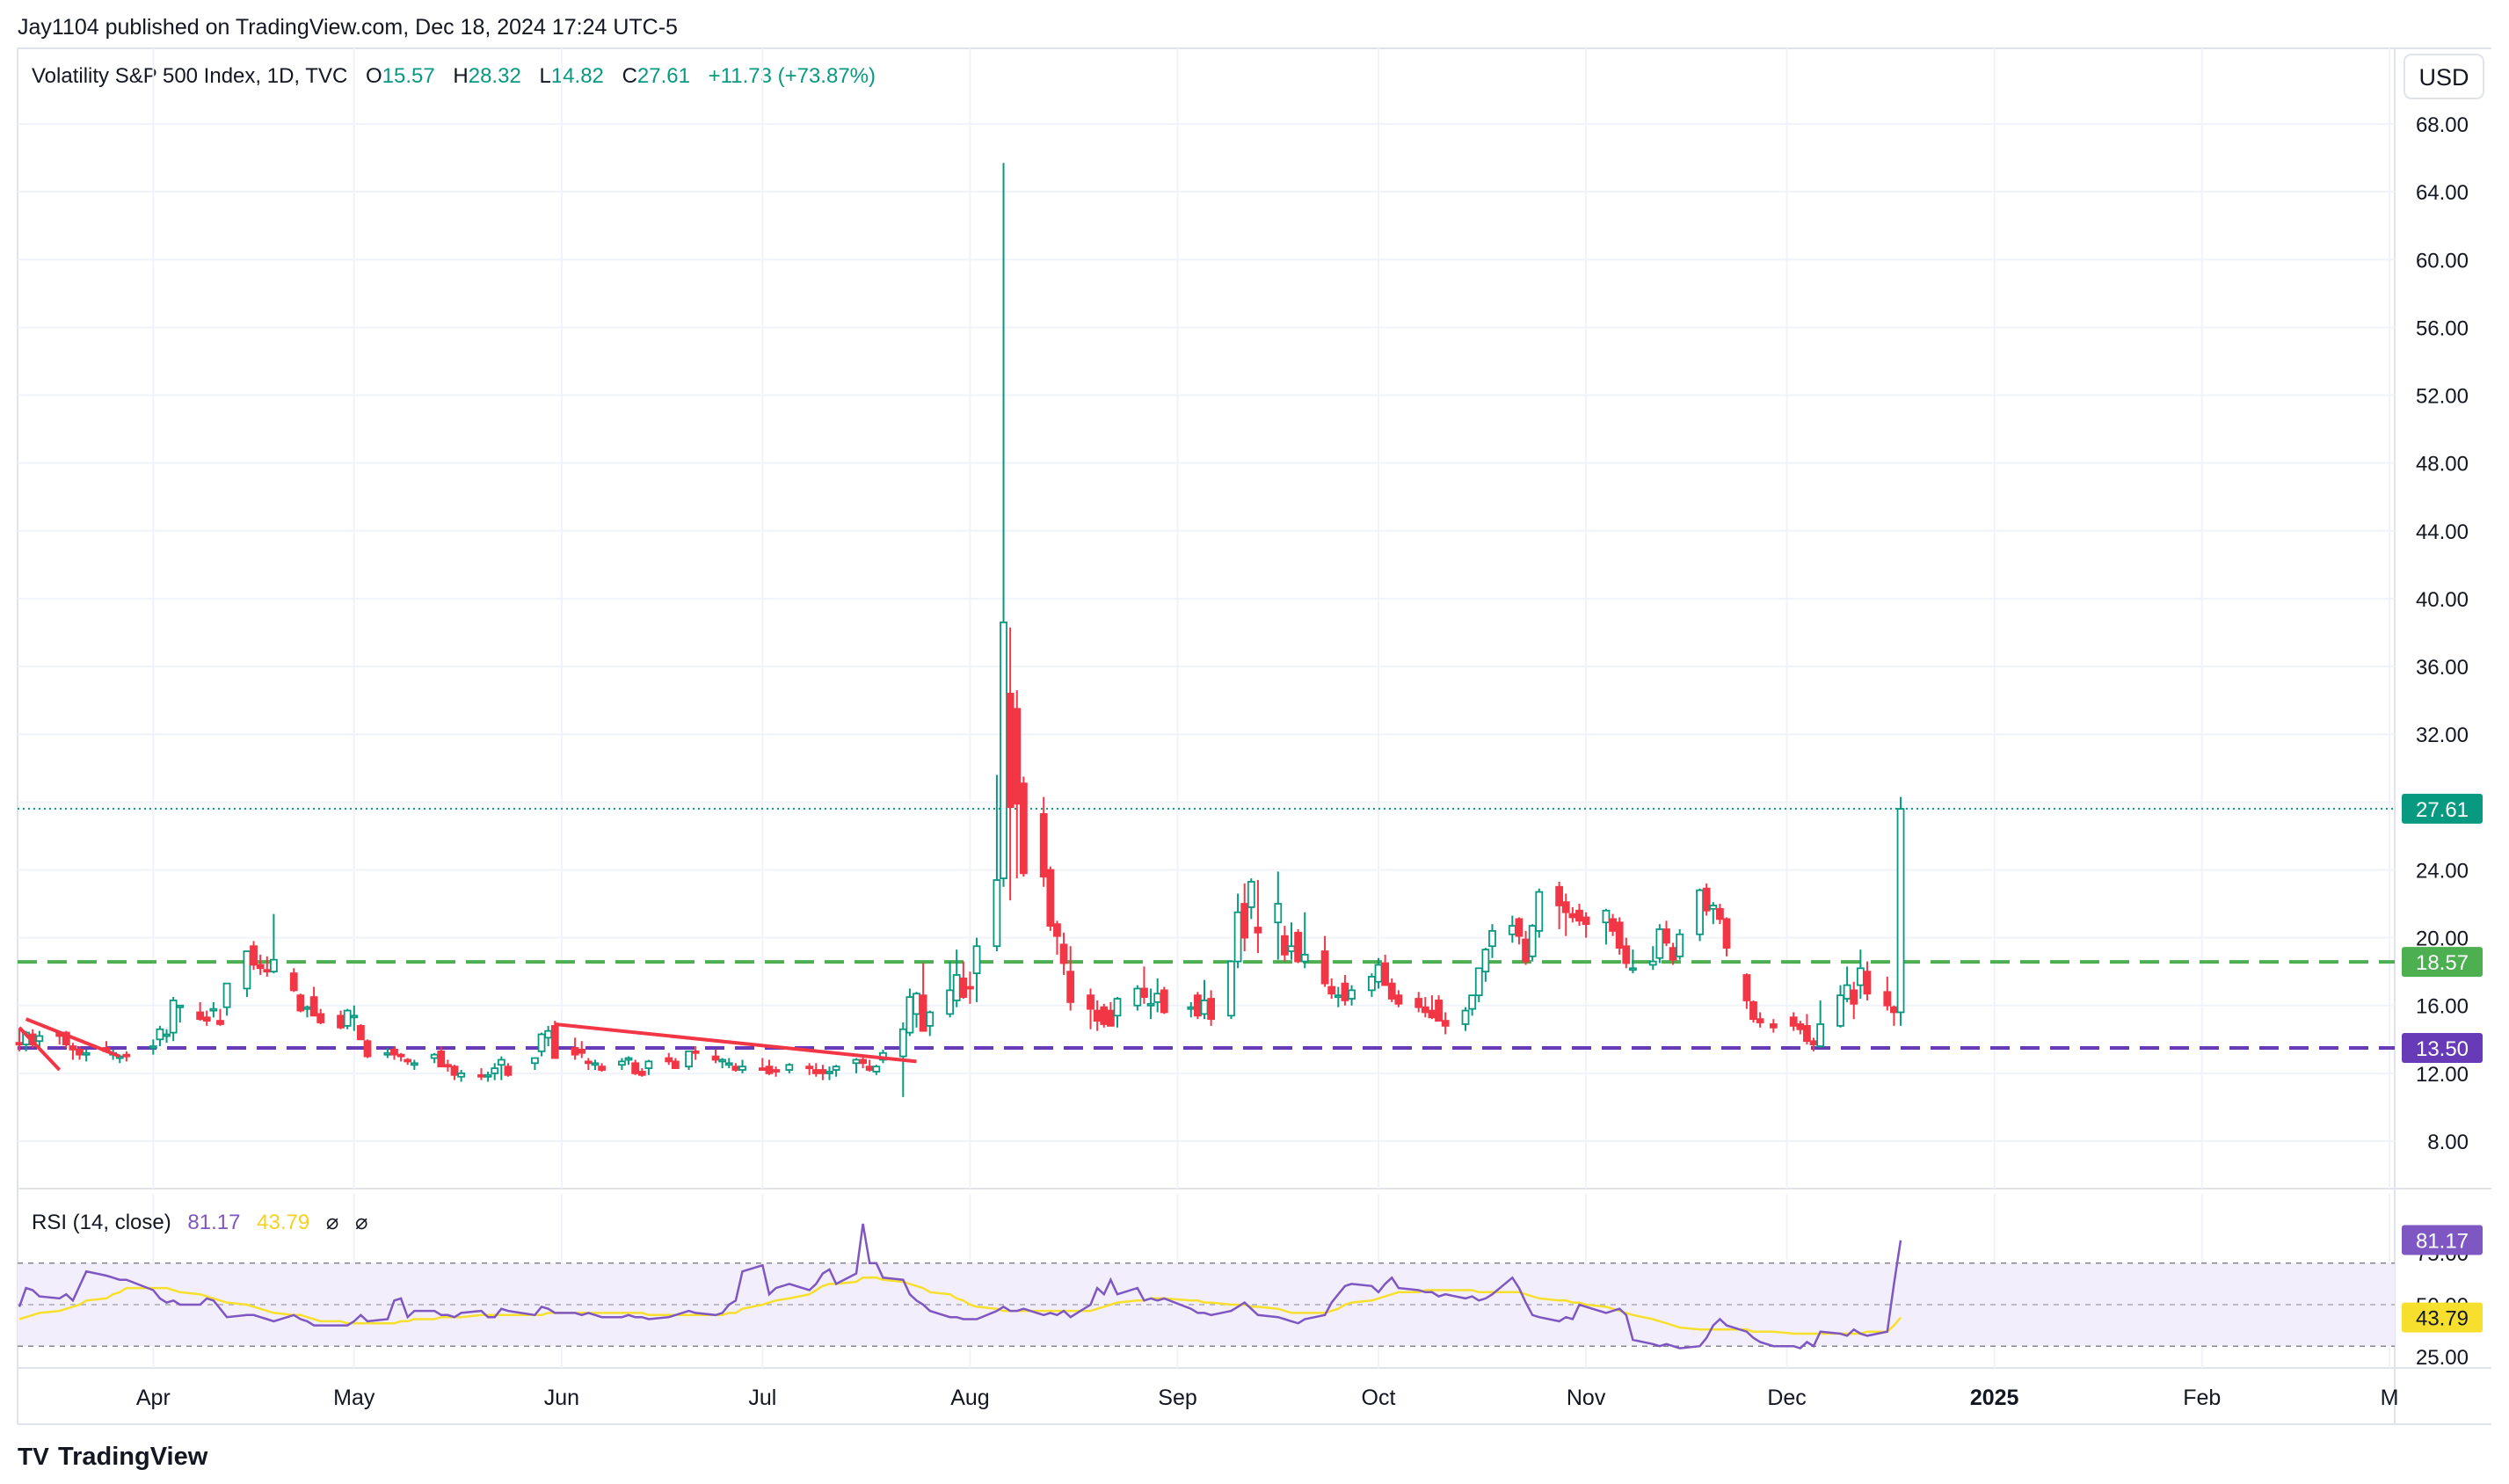 The width and height of the screenshot is (2509, 1484). What do you see at coordinates (189, 76) in the screenshot?
I see `symbol-title: Volatility S&P 500 Index, 1D, TVC` at bounding box center [189, 76].